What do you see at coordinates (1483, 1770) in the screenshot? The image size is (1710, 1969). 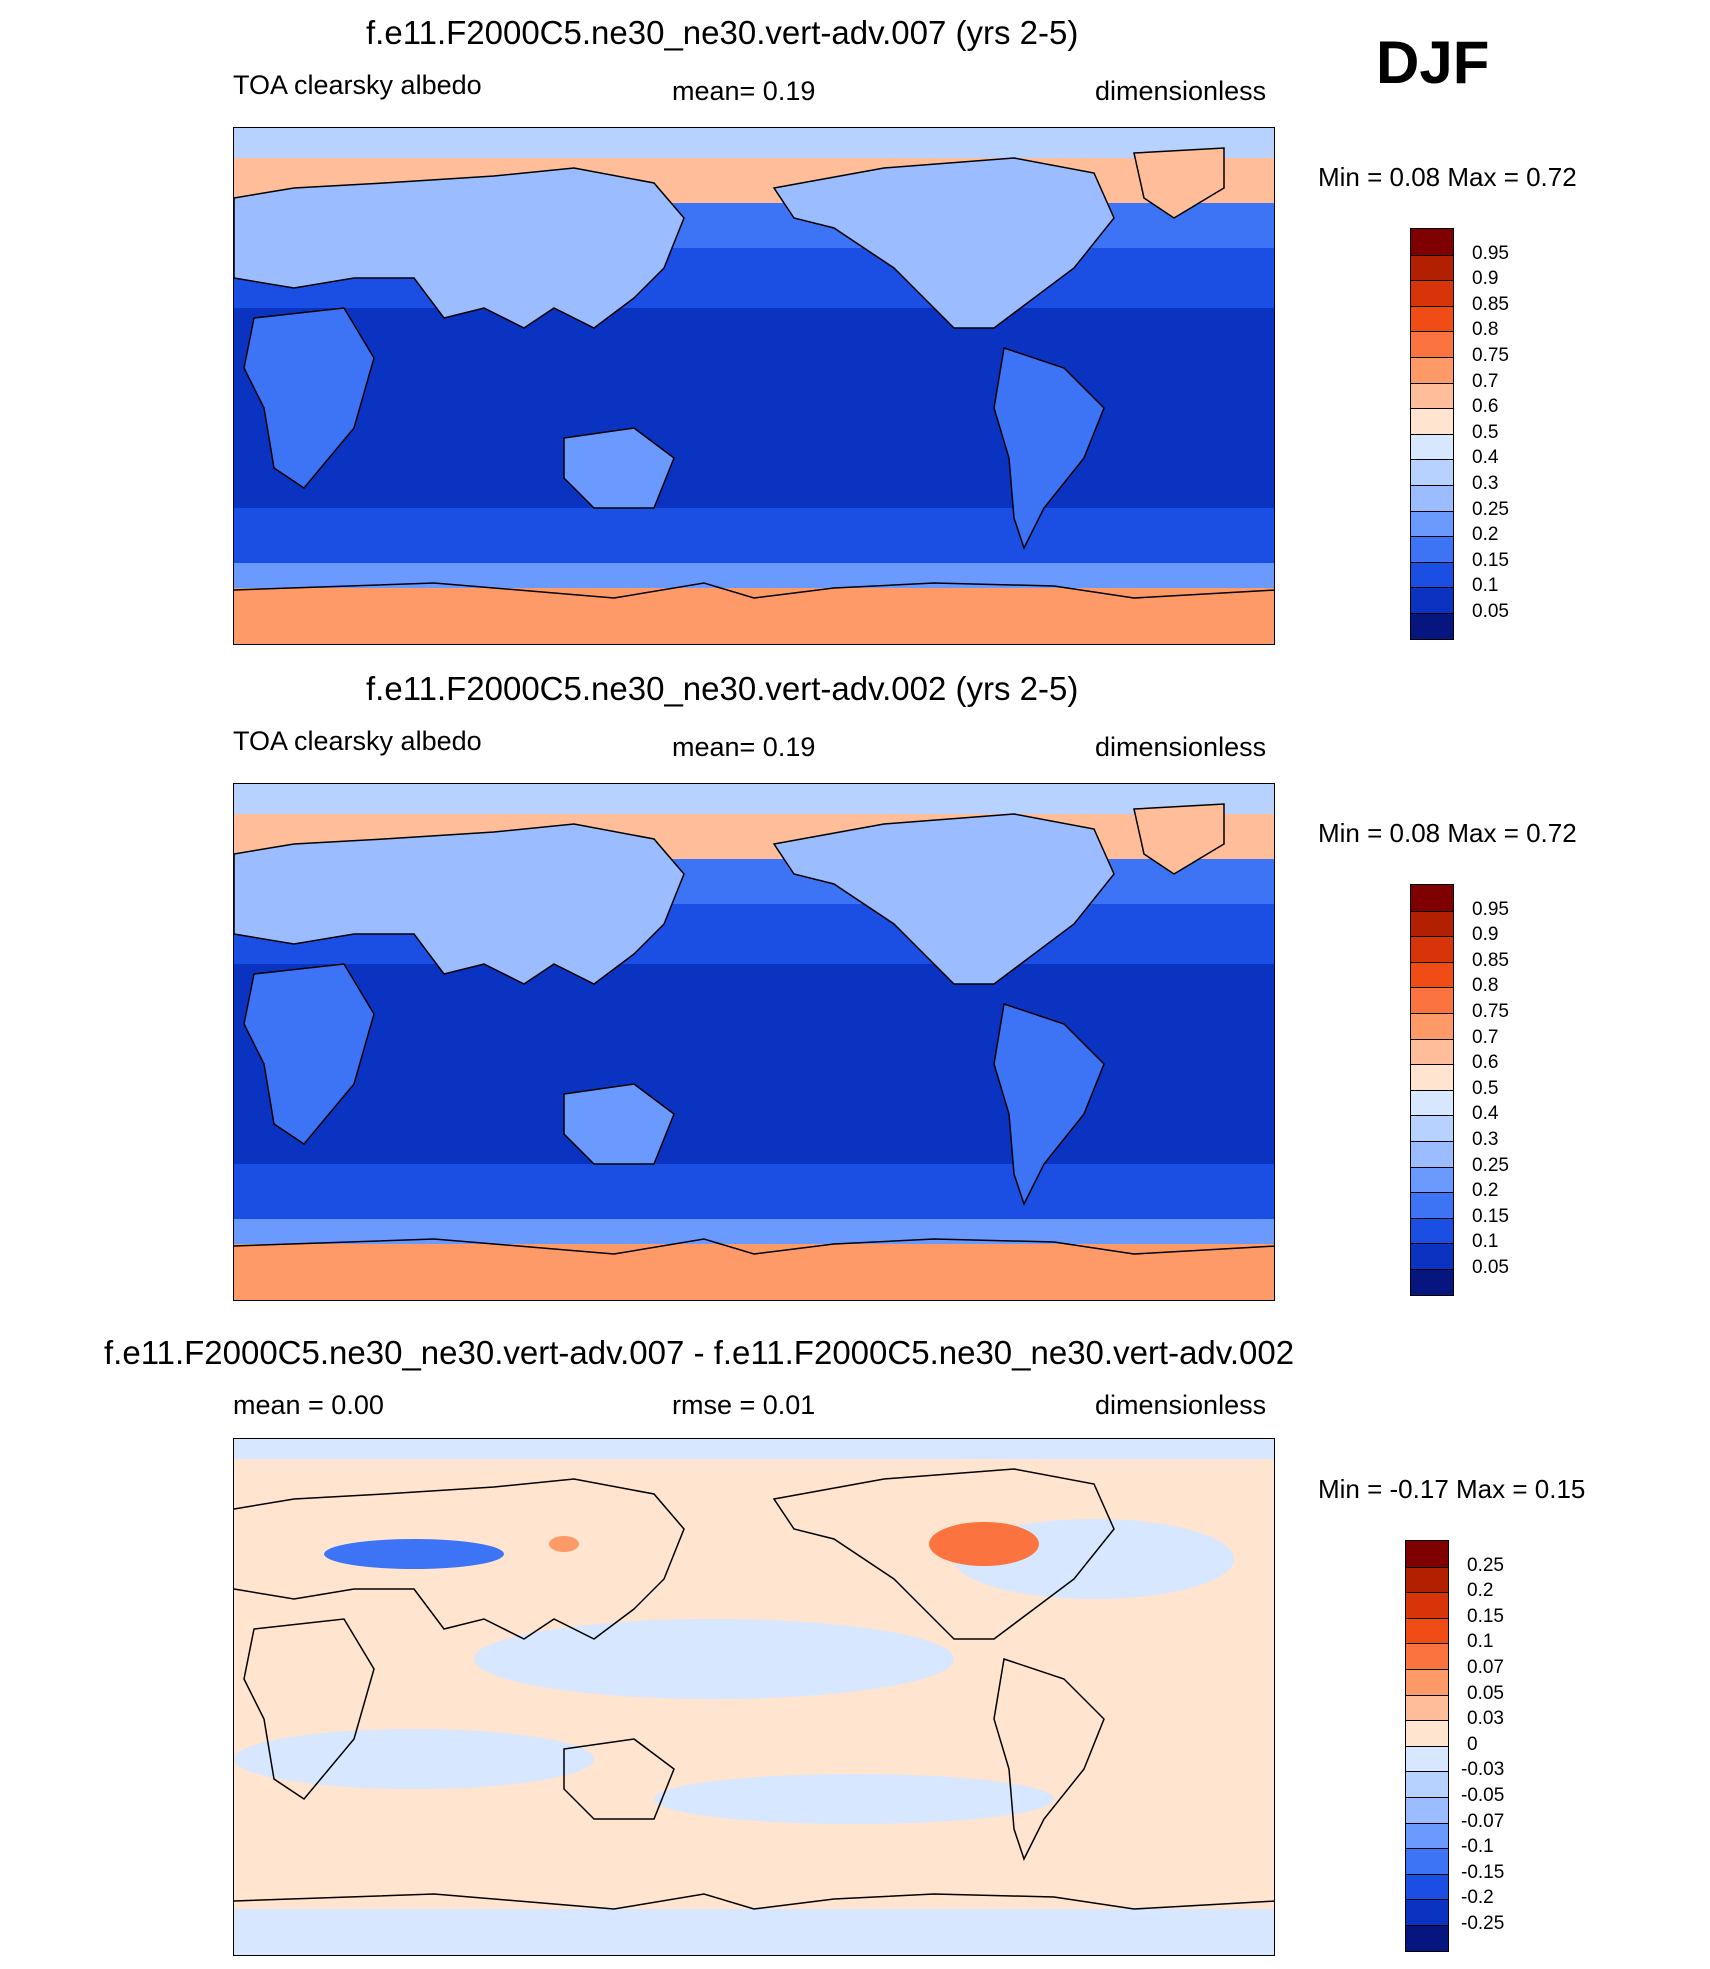 I see `colorbar-tick-label: -0.03` at bounding box center [1483, 1770].